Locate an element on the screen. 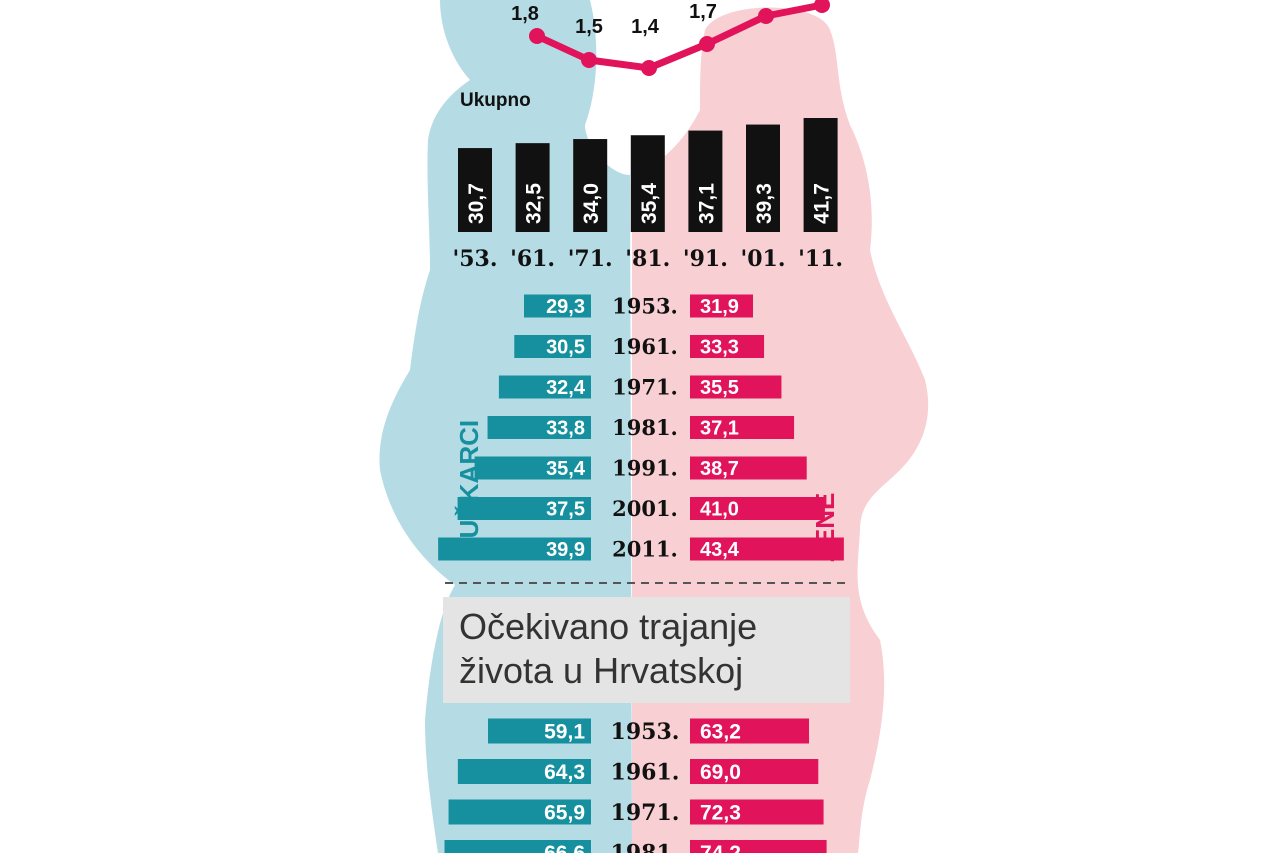 The image size is (1280, 853). total-bar-category-label: '91. is located at coordinates (705, 259).